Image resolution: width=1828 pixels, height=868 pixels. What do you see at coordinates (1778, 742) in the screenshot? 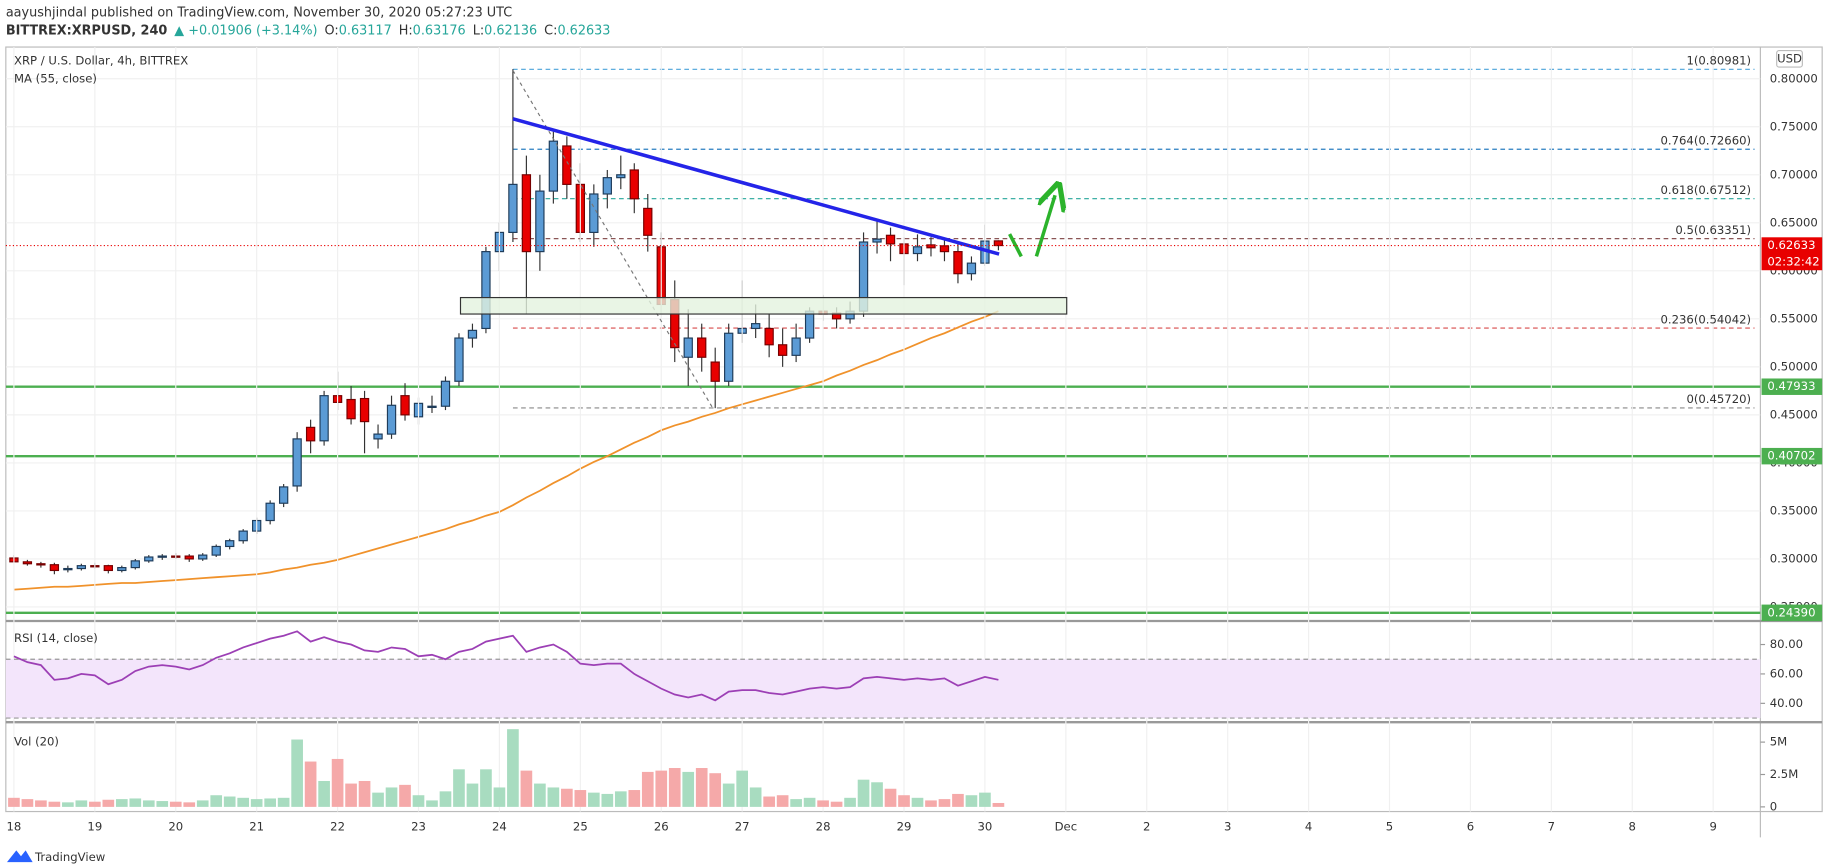
I see `vol-tick-label: 5M` at bounding box center [1778, 742].